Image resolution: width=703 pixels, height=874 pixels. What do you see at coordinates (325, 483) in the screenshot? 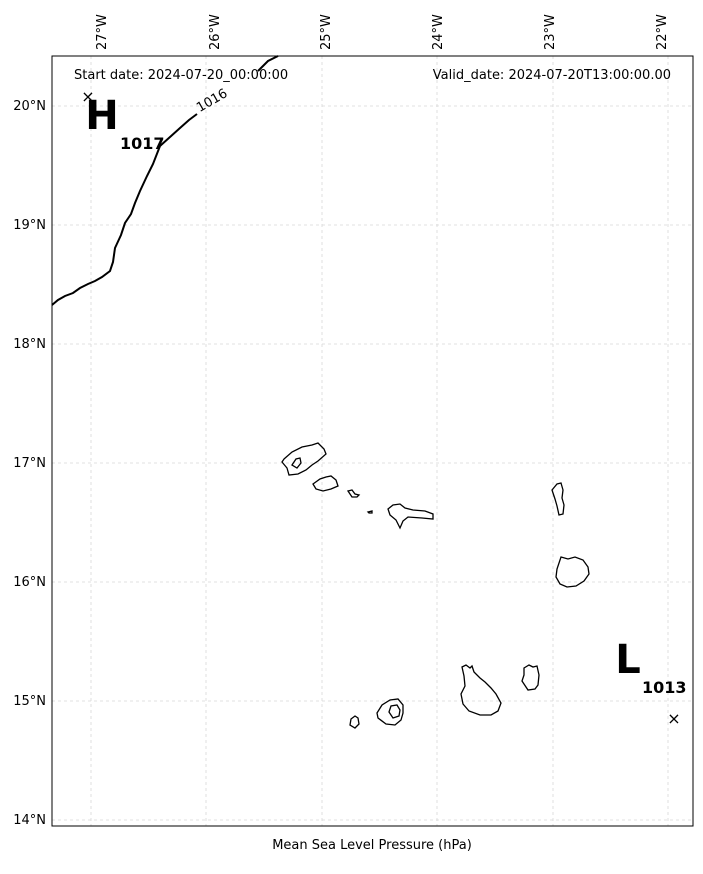
I see `island-sao-vicente` at bounding box center [325, 483].